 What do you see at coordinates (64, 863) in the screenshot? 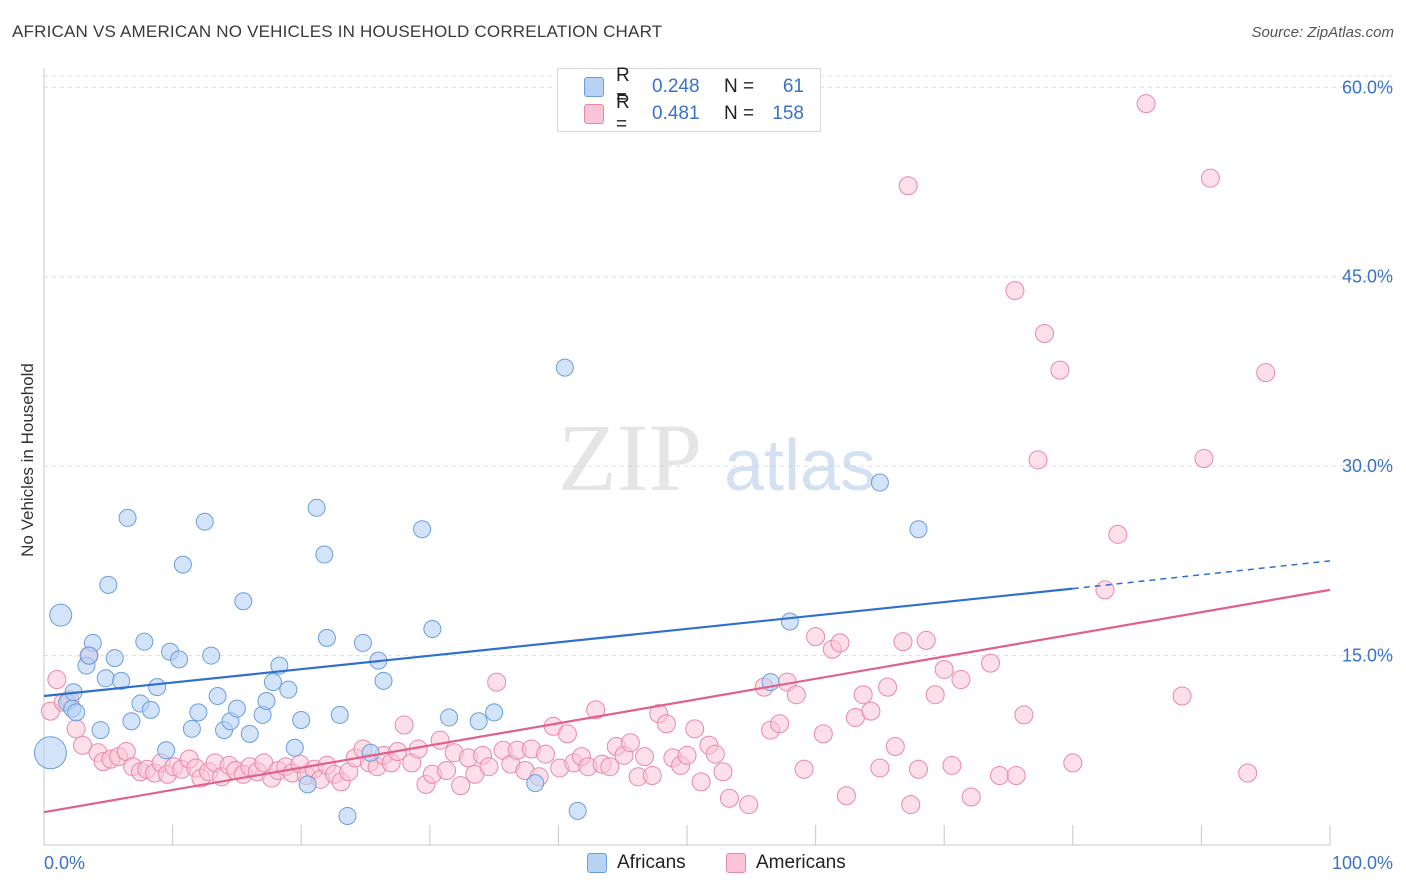
I see `x-tick-label: 0.0%` at bounding box center [64, 863].